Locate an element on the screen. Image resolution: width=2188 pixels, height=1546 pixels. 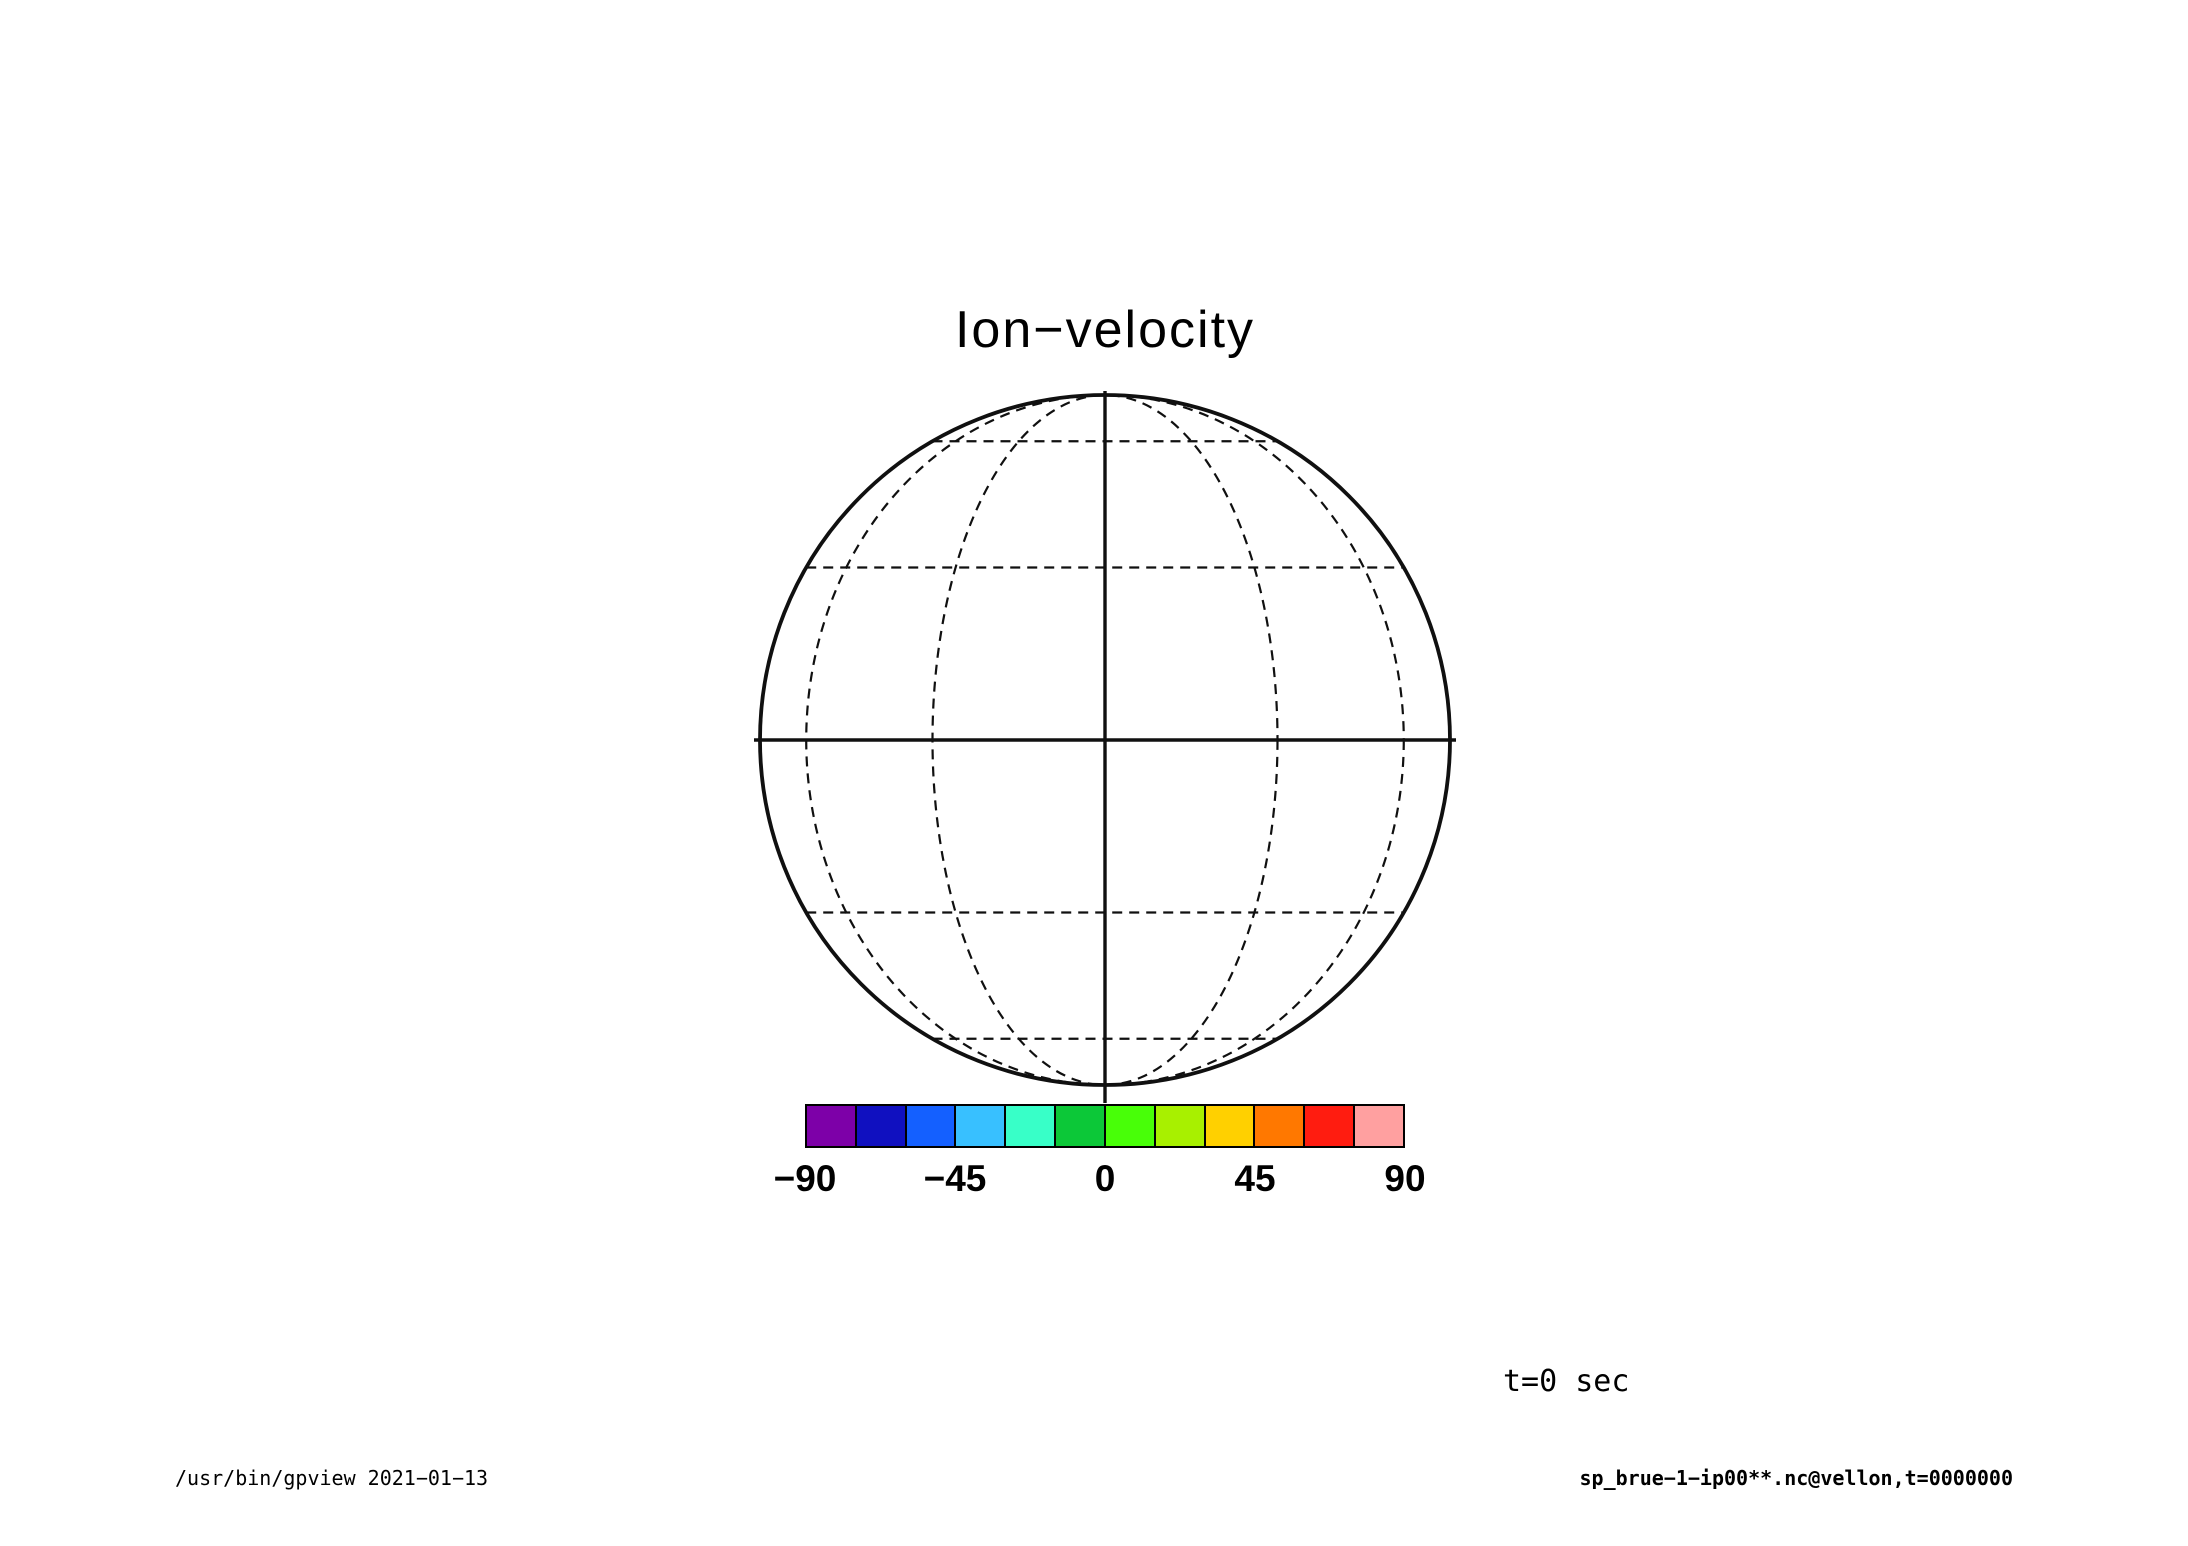
colorbar-labels: −90 −45 0 45 90 is located at coordinates (1100, 1182).